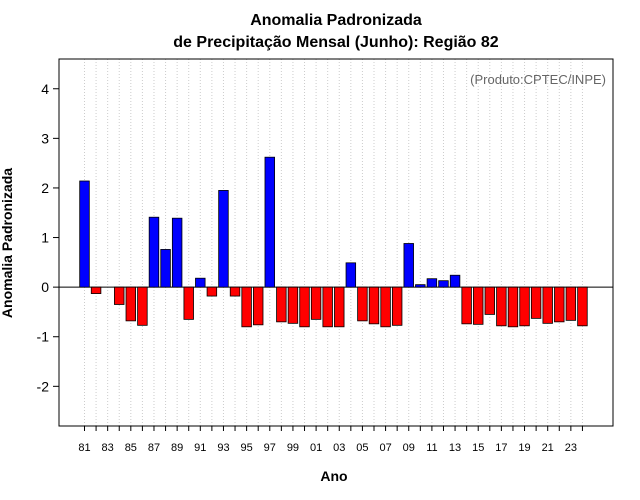 This screenshot has width=640, height=500. Describe the element at coordinates (455, 448) in the screenshot. I see `x-tick-label: 13` at that location.